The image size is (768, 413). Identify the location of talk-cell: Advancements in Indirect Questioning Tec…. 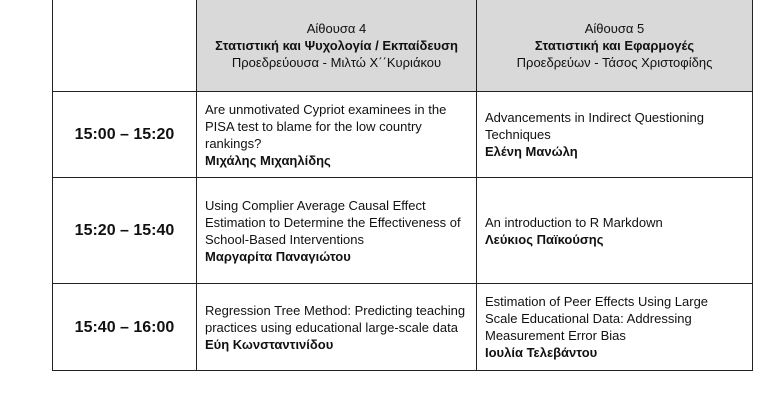
(614, 134).